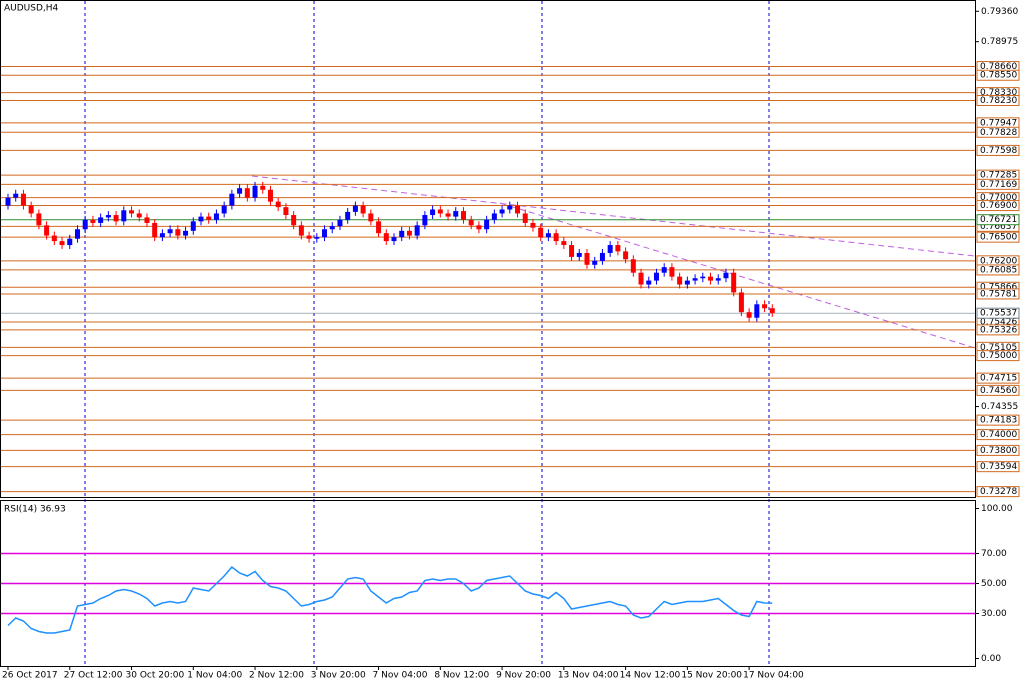 The image size is (1024, 683). What do you see at coordinates (998, 151) in the screenshot?
I see `level-line-label: 0.77598` at bounding box center [998, 151].